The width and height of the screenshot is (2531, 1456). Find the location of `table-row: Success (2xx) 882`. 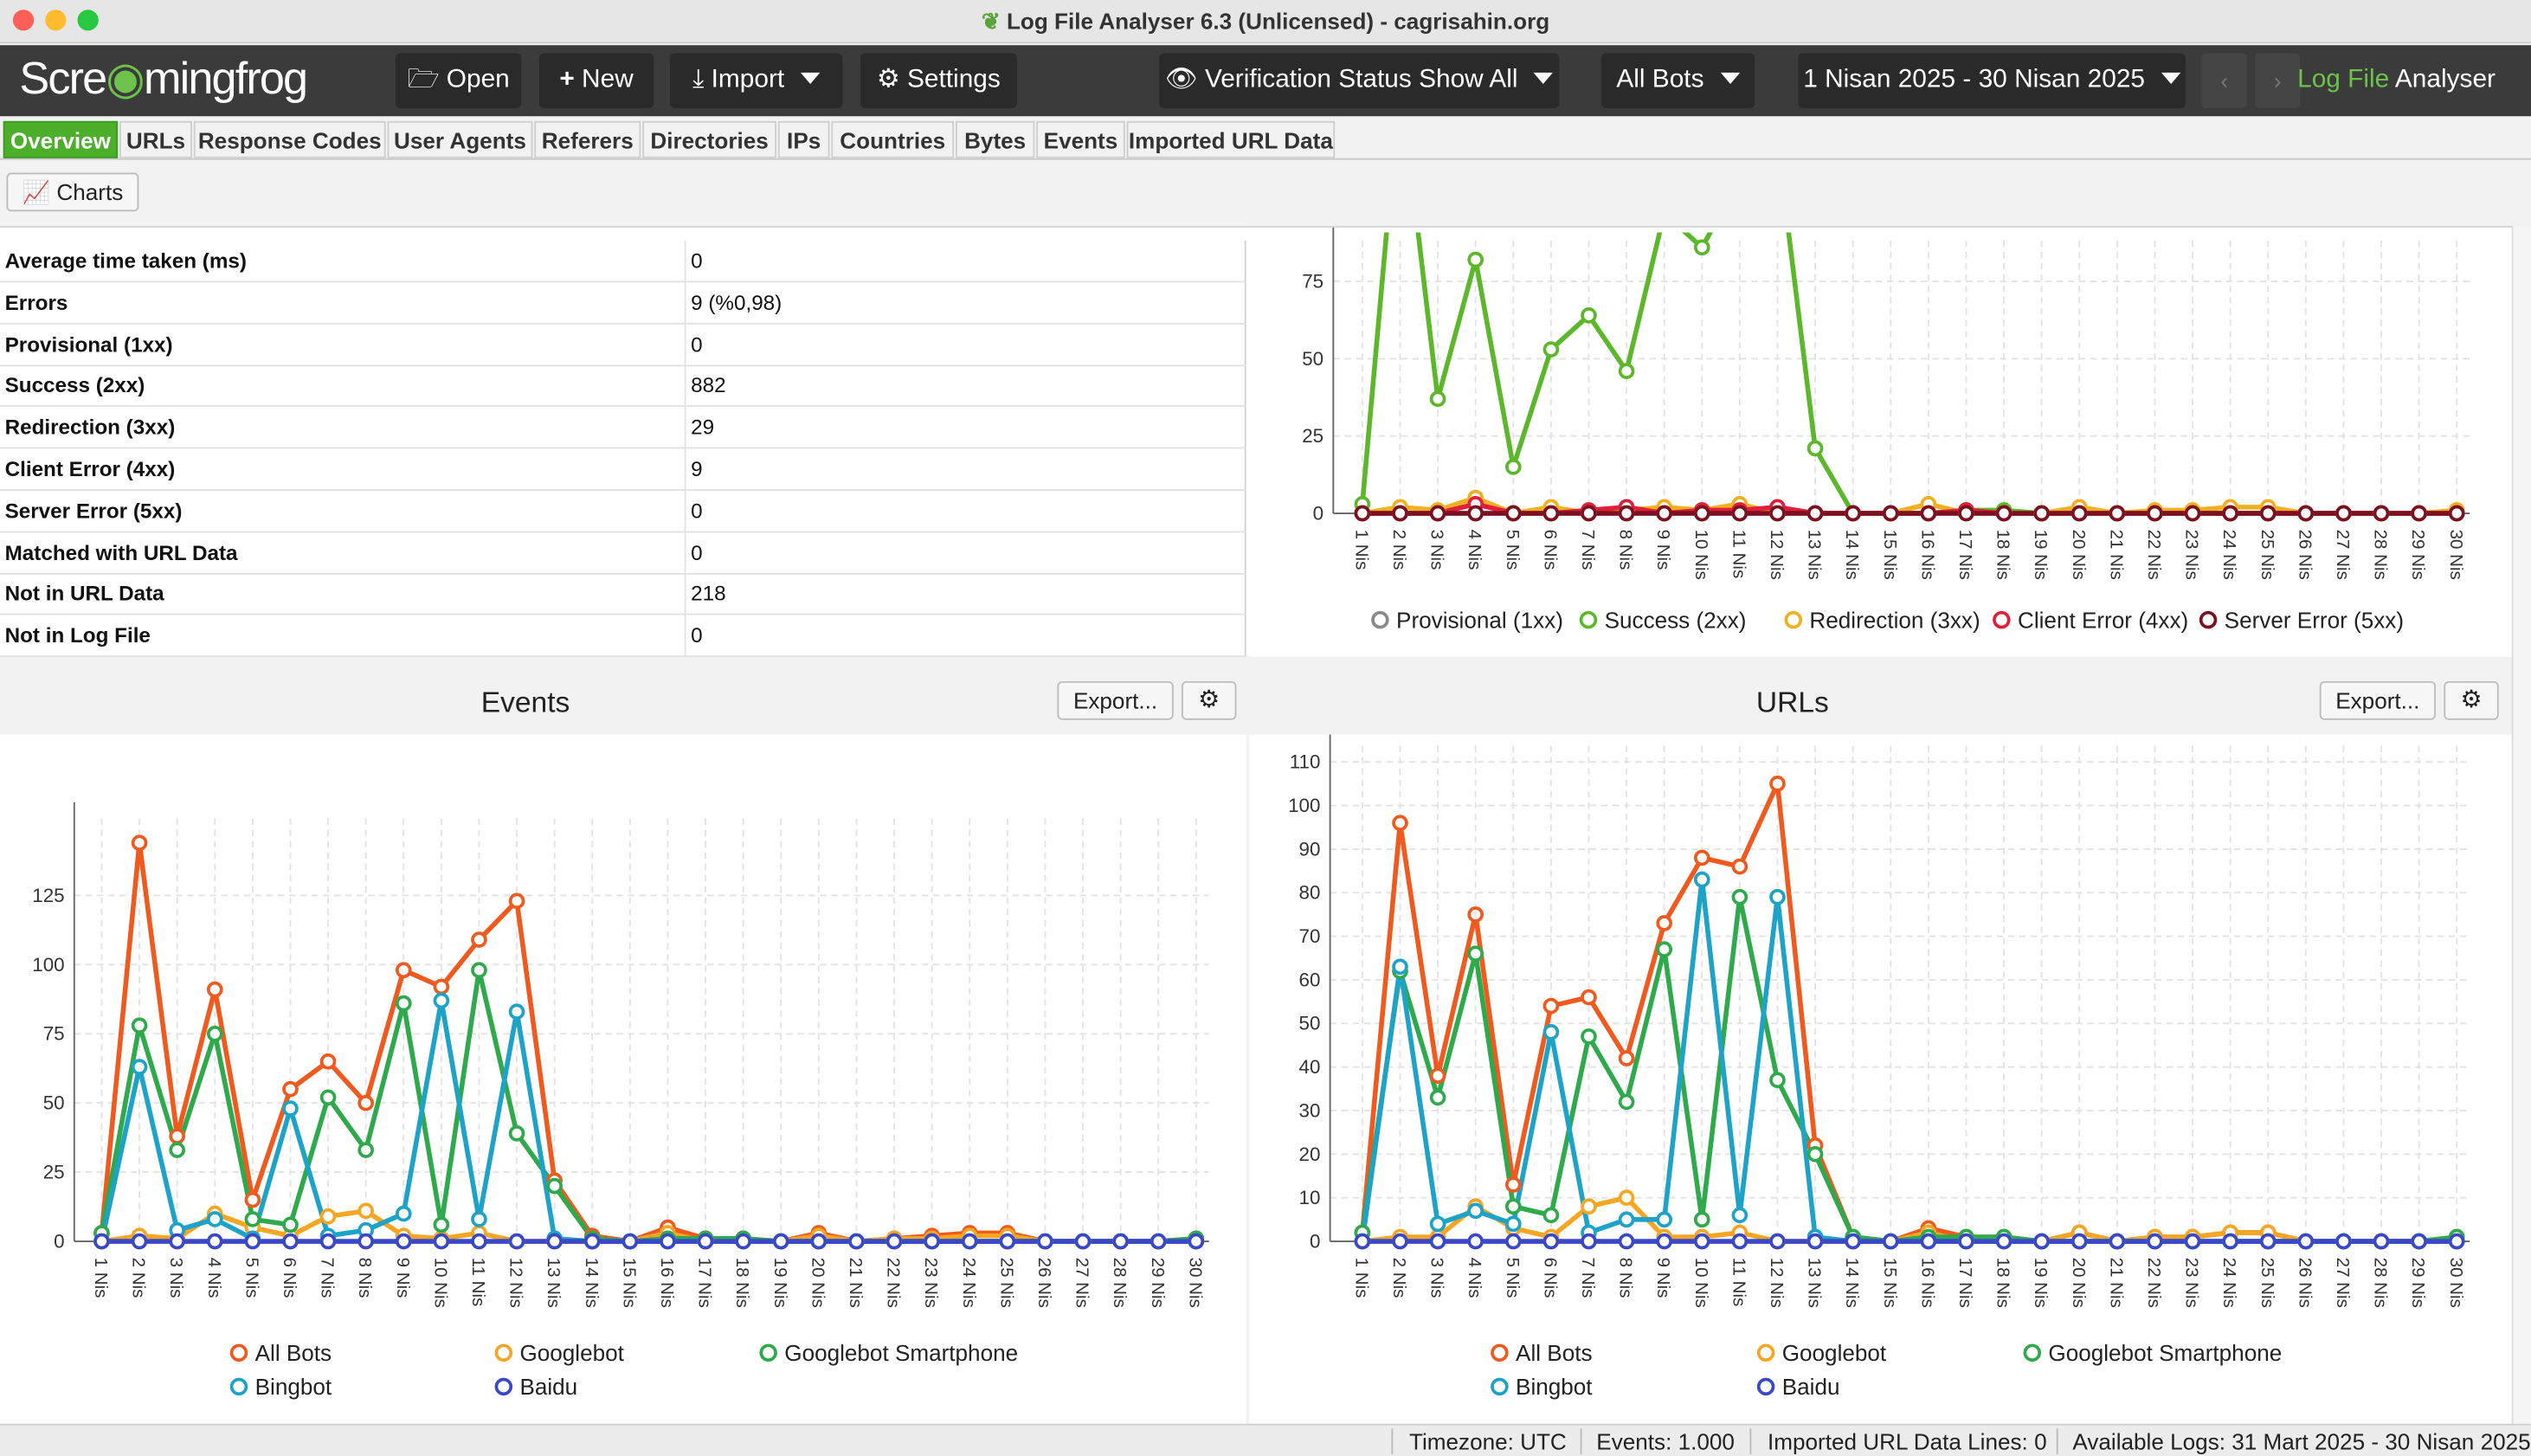

table-row: Success (2xx) 882 is located at coordinates (623, 386).